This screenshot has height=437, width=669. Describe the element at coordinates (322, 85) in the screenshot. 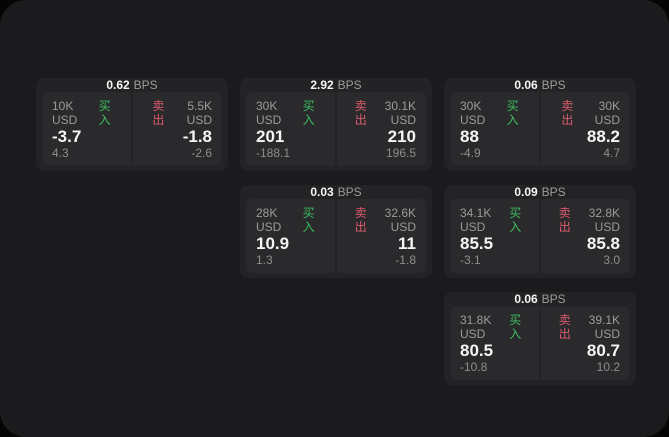

I see `spread-value: 2.92` at that location.